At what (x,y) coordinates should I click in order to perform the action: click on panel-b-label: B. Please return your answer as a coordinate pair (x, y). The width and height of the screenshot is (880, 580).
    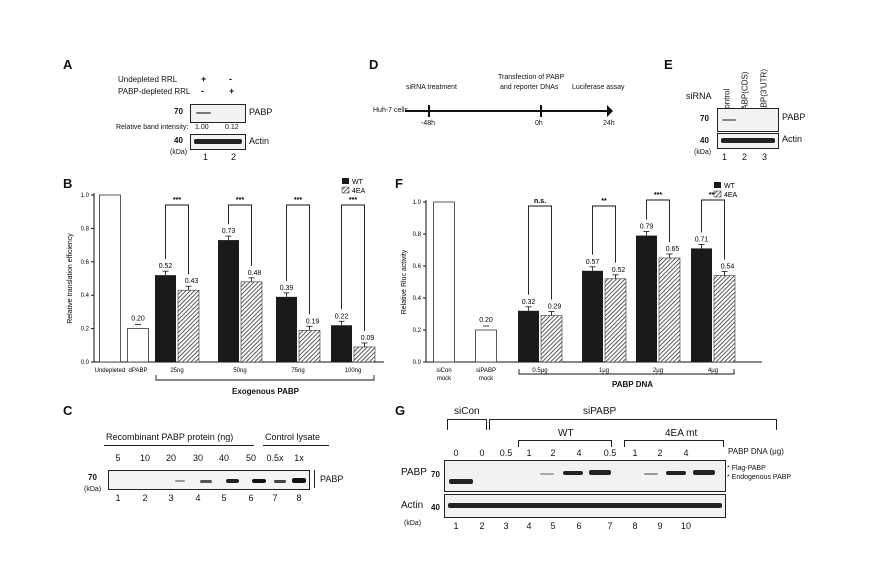
    Looking at the image, I should click on (68, 183).